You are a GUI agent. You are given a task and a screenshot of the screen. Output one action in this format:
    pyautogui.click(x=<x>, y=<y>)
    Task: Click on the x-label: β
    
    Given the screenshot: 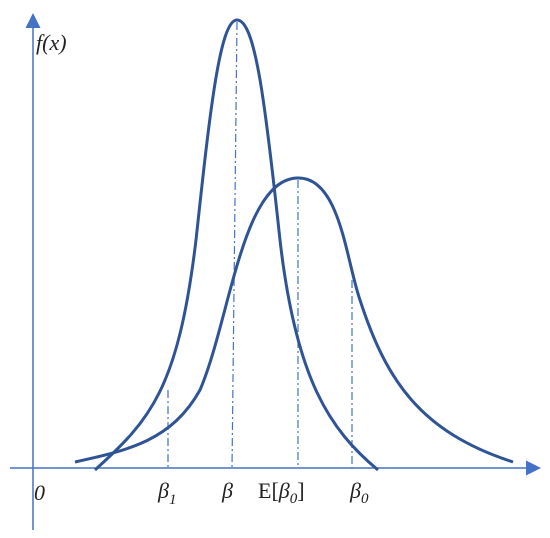 What is the action you would take?
    pyautogui.click(x=227, y=490)
    